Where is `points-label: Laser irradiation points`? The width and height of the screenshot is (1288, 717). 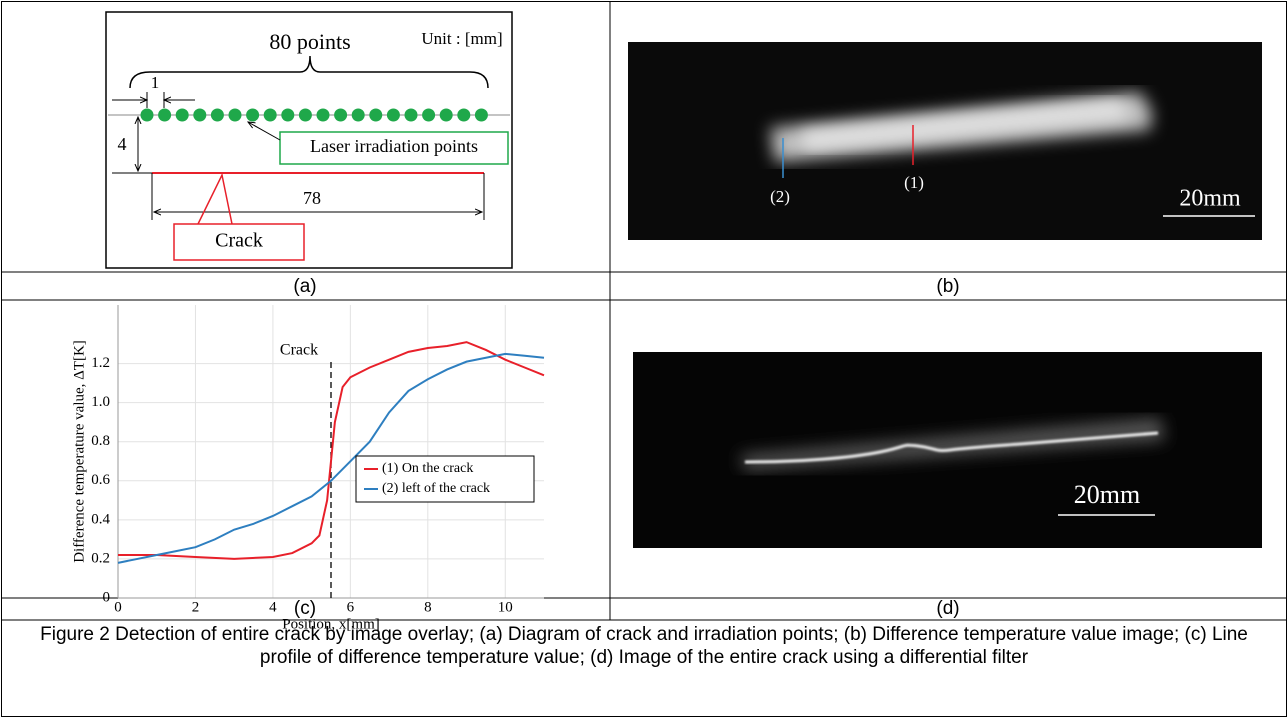
points-label: Laser irradiation points is located at coordinates (394, 146).